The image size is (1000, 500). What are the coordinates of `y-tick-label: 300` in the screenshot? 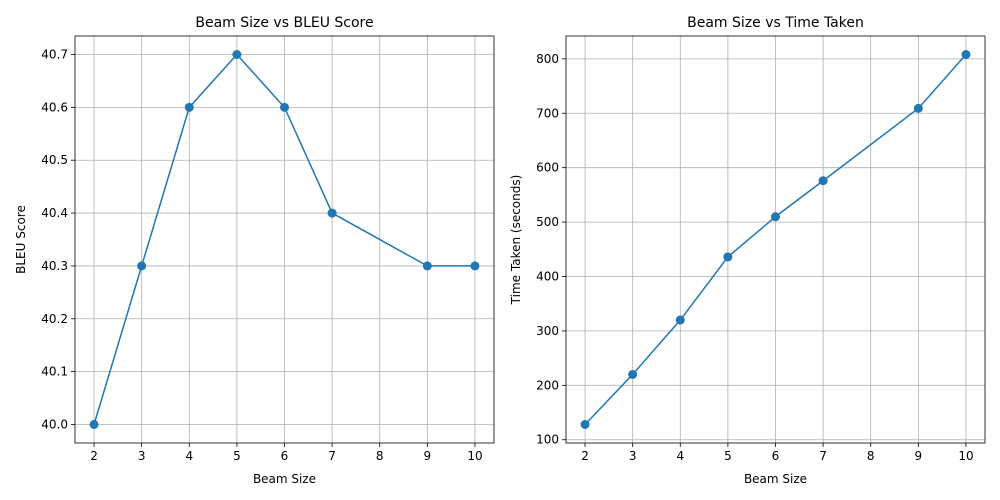 It's located at (547, 331).